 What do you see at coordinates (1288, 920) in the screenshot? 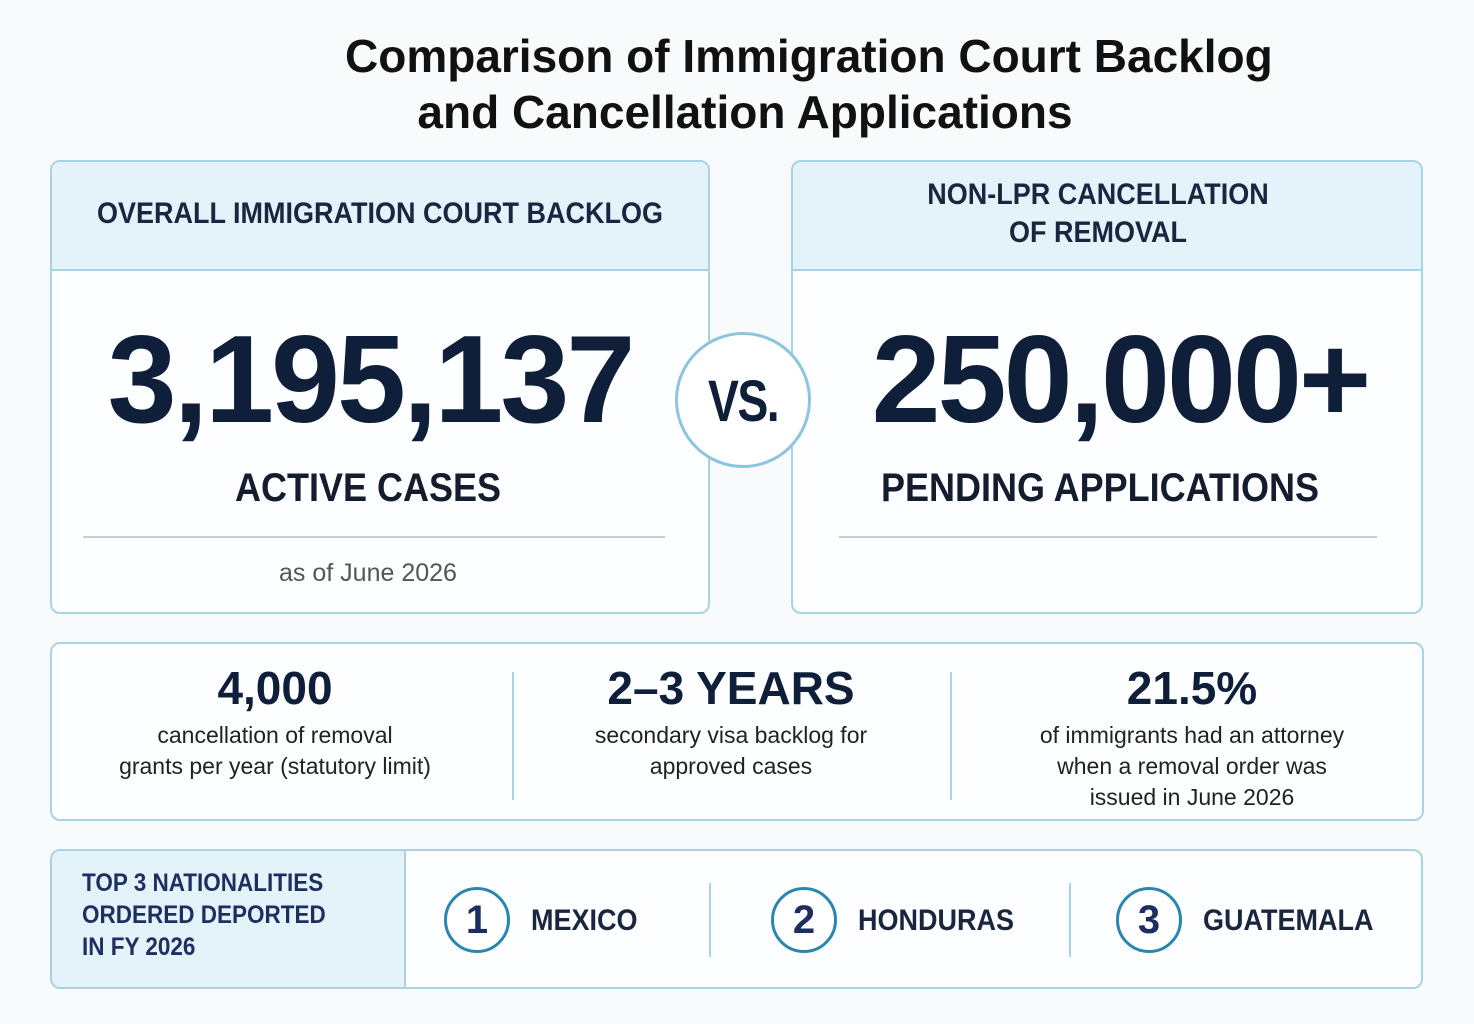
I see `nationality-name: GUATEMALA` at bounding box center [1288, 920].